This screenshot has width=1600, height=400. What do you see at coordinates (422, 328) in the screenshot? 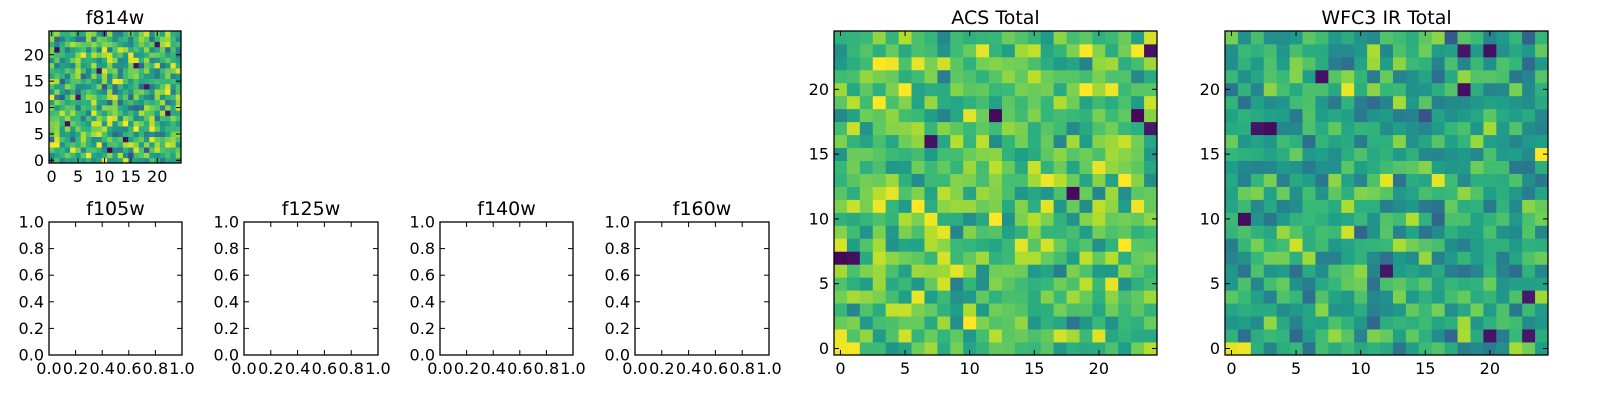
I see `y-tick-label: 0.2` at bounding box center [422, 328].